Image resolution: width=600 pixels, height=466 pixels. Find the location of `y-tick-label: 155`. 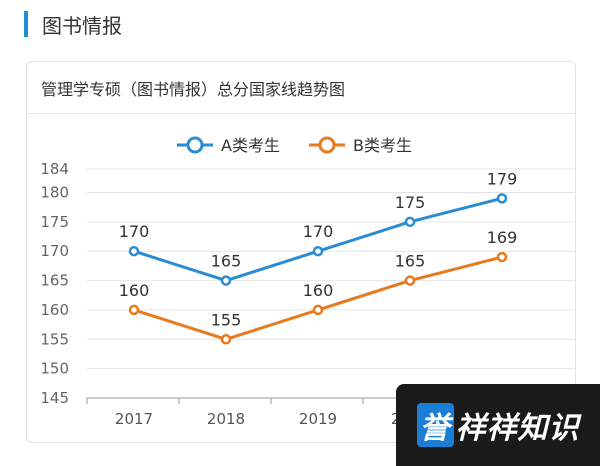

y-tick-label: 155 is located at coordinates (54, 339).